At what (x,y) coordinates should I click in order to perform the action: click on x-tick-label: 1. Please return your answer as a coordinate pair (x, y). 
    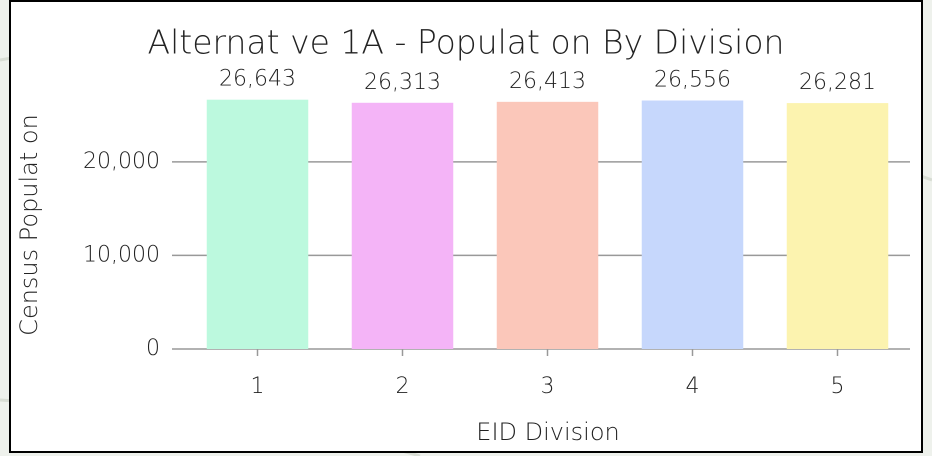
    Looking at the image, I should click on (258, 386).